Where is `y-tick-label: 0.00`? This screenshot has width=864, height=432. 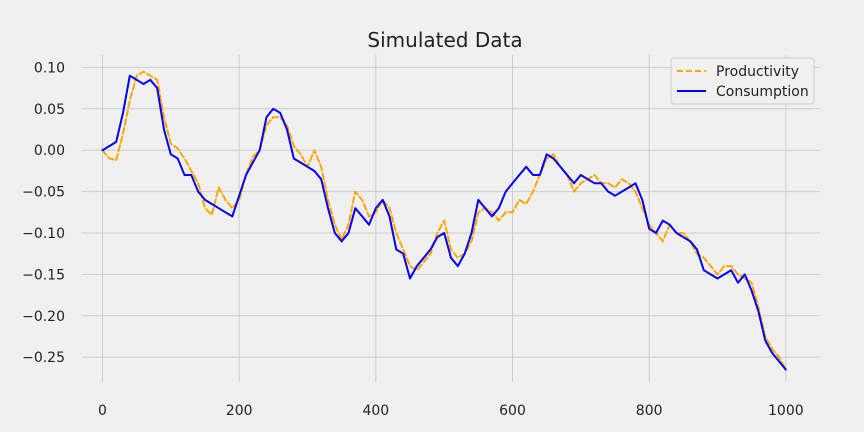
y-tick-label: 0.00 is located at coordinates (49, 151).